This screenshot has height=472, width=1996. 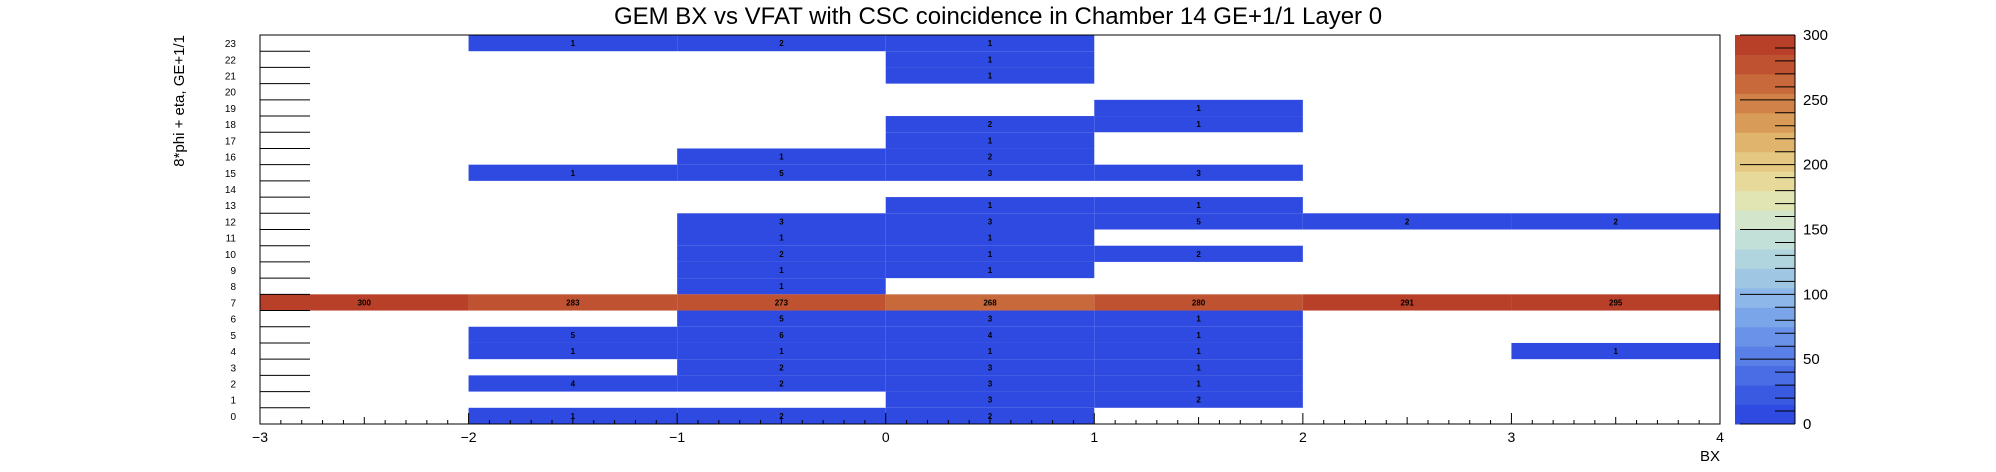 What do you see at coordinates (886, 437) in the screenshot?
I see `x-tick-label: 0` at bounding box center [886, 437].